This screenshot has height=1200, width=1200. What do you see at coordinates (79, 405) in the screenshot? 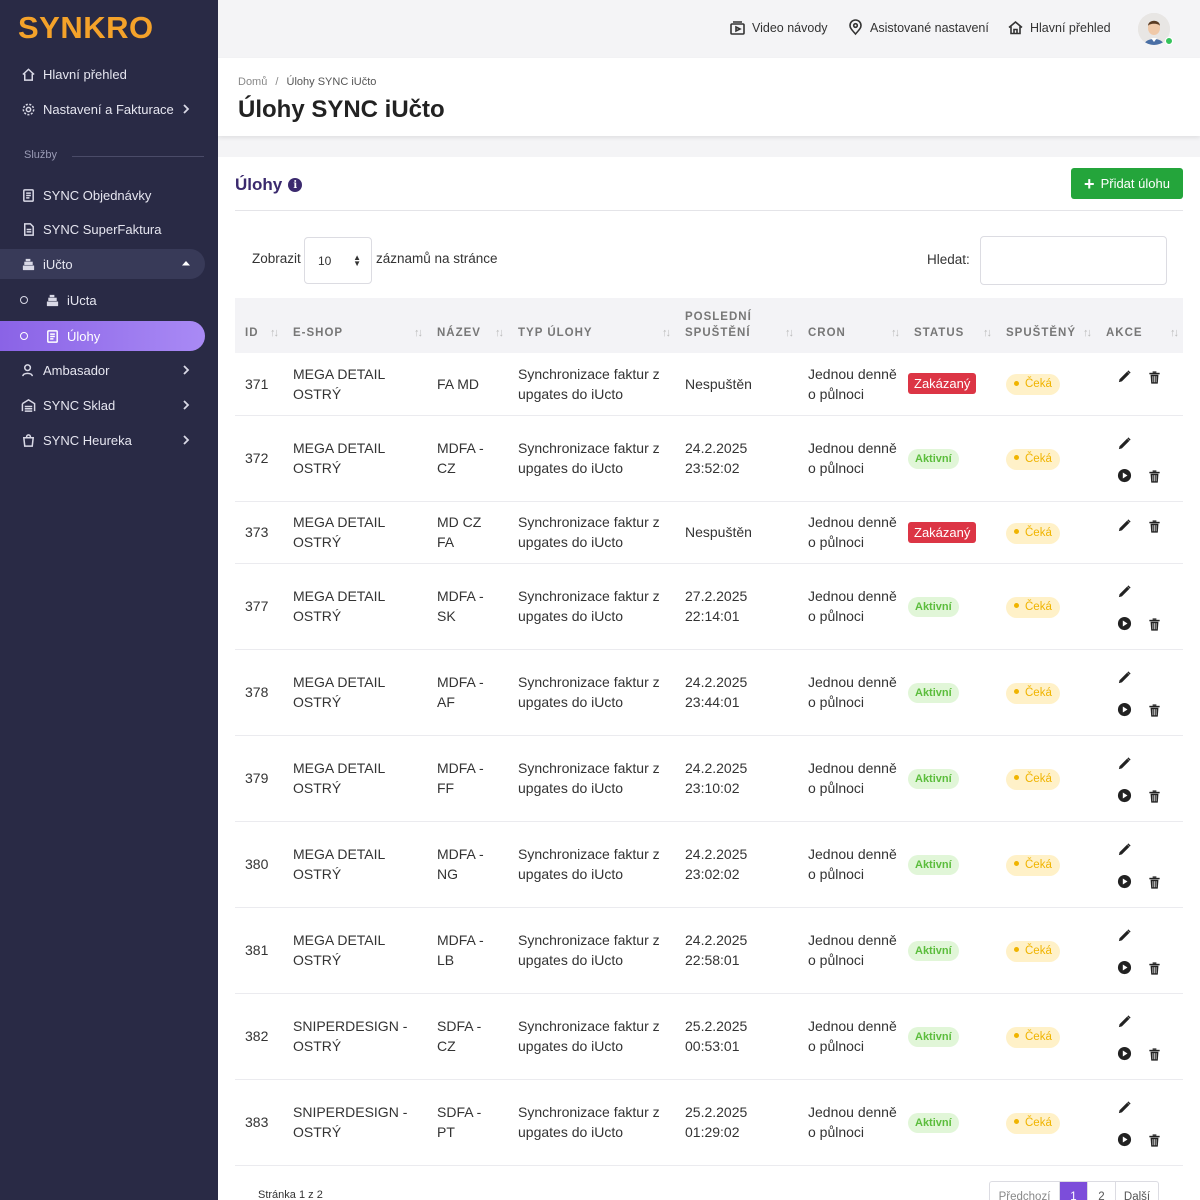
I see `sidebar-item-label: SYNC Sklad` at bounding box center [79, 405].